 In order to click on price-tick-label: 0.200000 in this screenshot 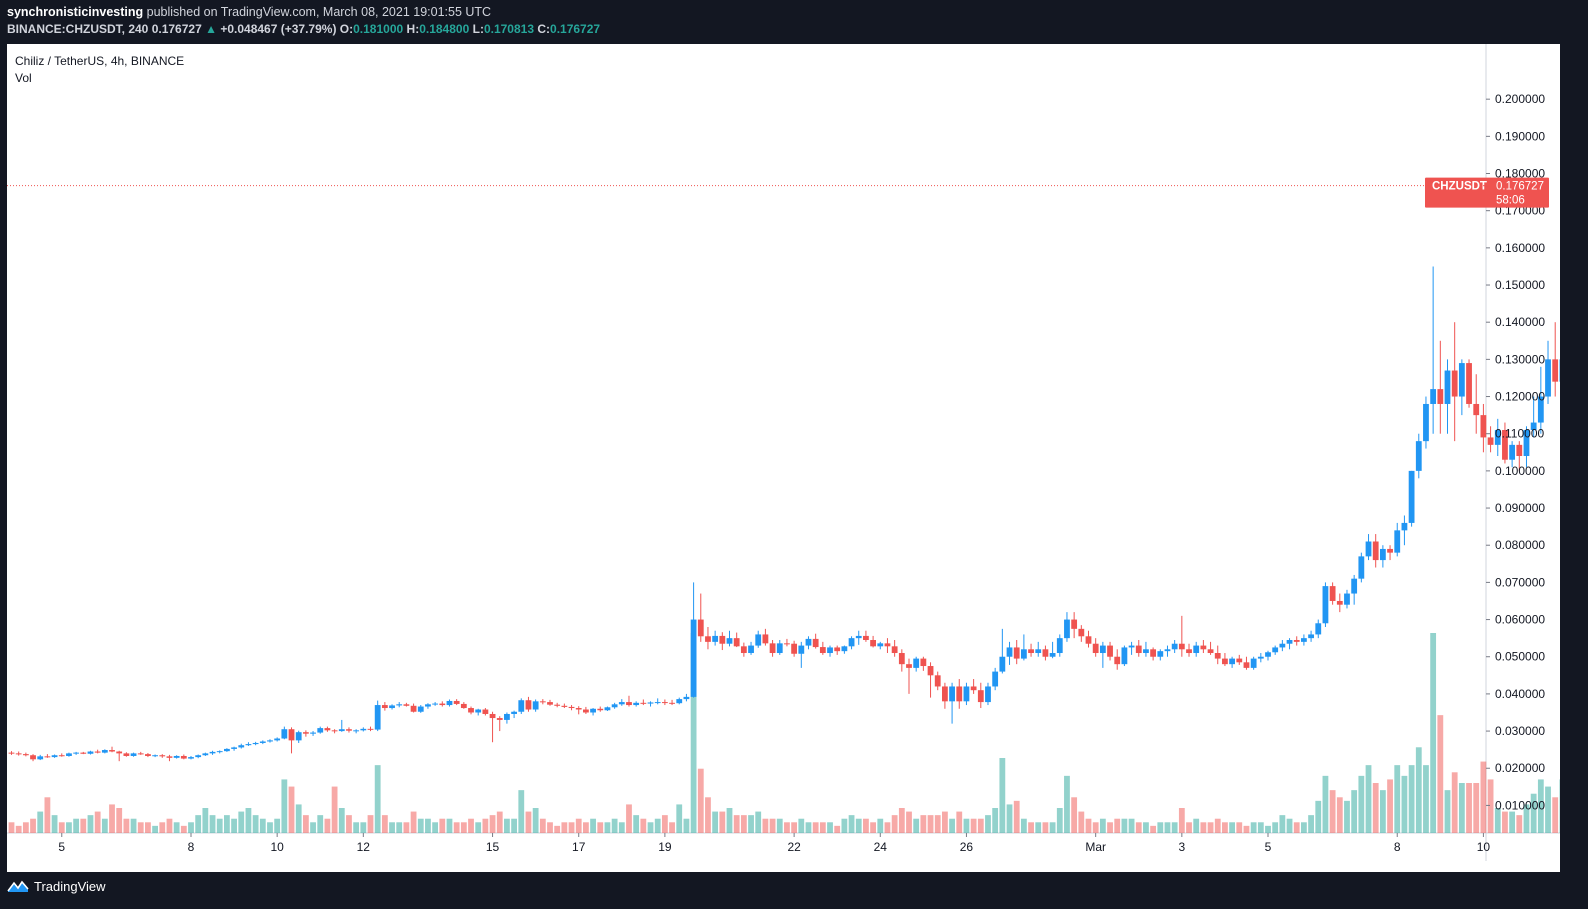, I will do `click(1520, 99)`.